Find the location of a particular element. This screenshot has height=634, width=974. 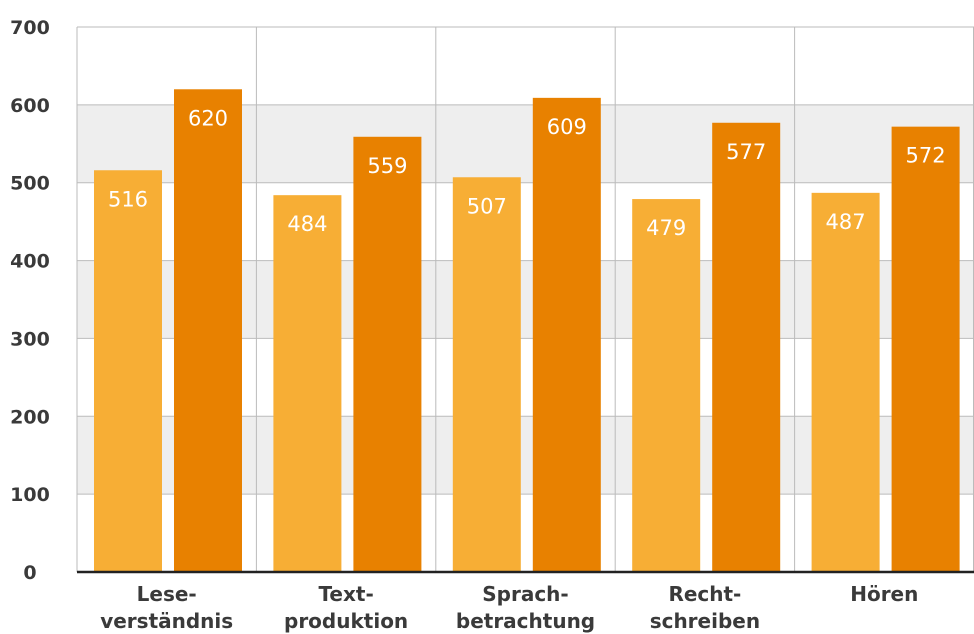

data-label: 516 is located at coordinates (128, 199).